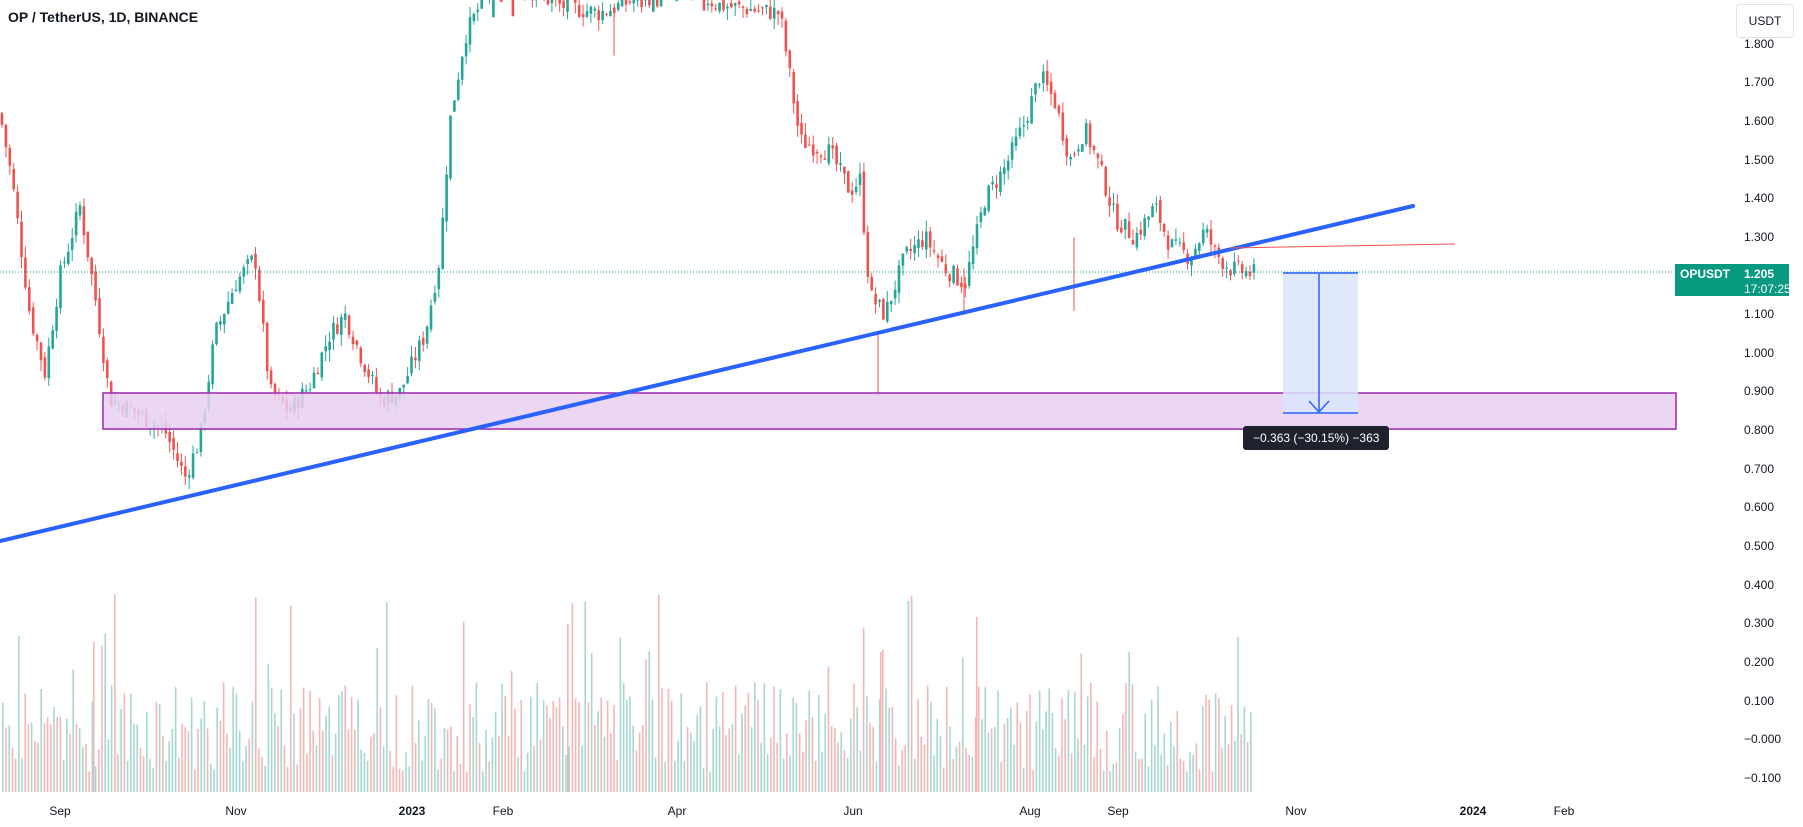 The image size is (1803, 827). What do you see at coordinates (852, 811) in the screenshot?
I see `x-tick-label: Jun` at bounding box center [852, 811].